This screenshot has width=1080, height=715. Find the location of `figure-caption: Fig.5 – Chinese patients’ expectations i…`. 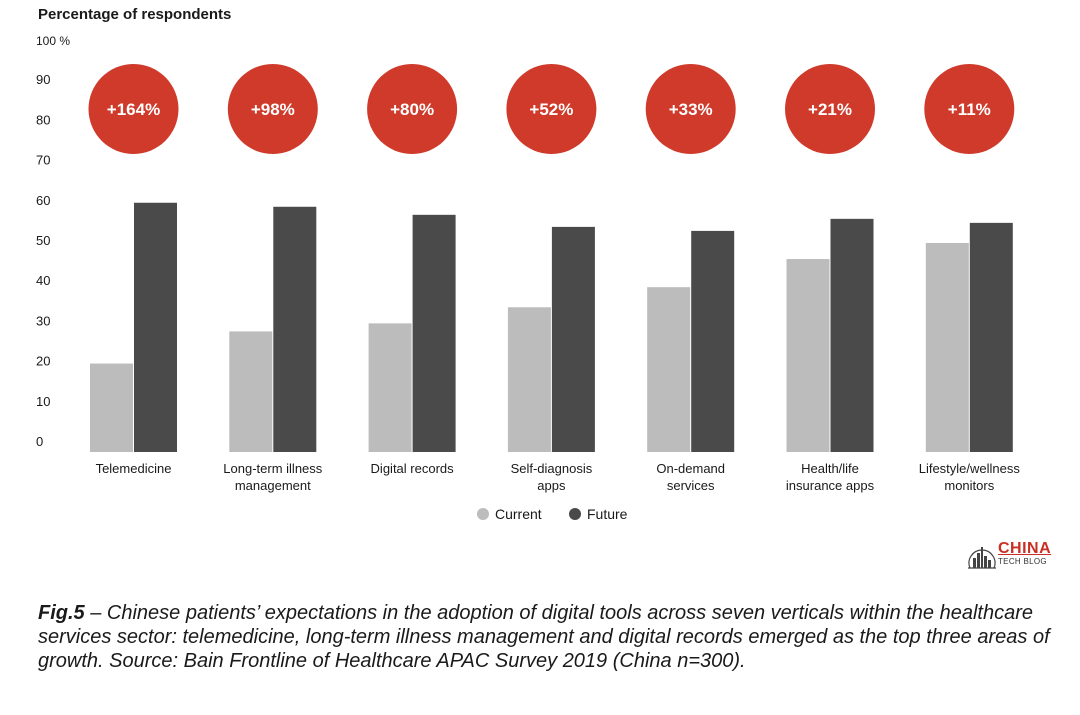

figure-caption: Fig.5 – Chinese patients’ expectations i… is located at coordinates (548, 637).